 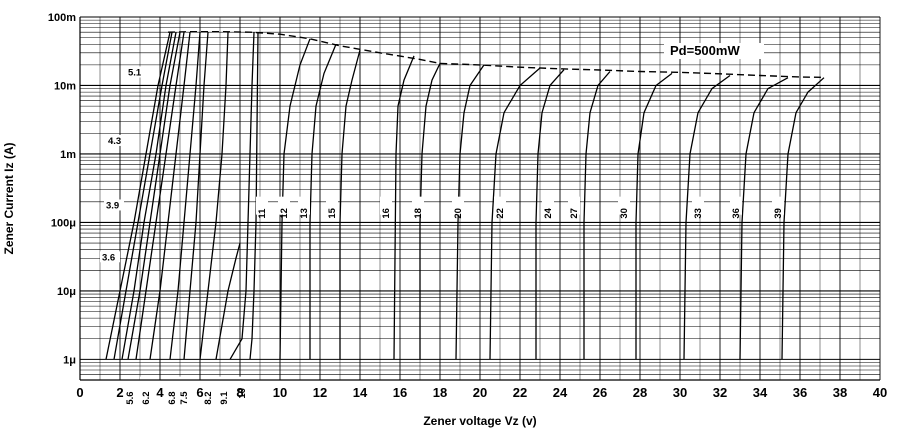 What do you see at coordinates (63, 223) in the screenshot?
I see `y-tick-label: 100μ` at bounding box center [63, 223].